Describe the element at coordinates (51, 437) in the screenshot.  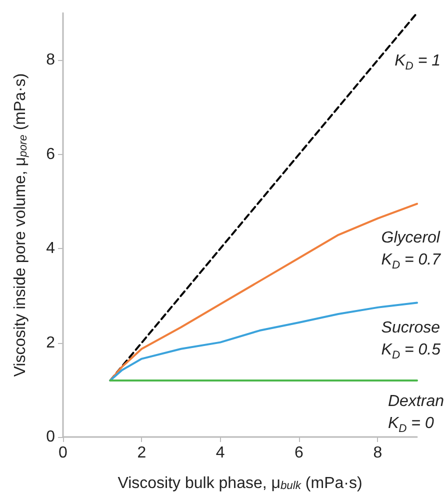
I see `y-tick-label: 0` at that location.